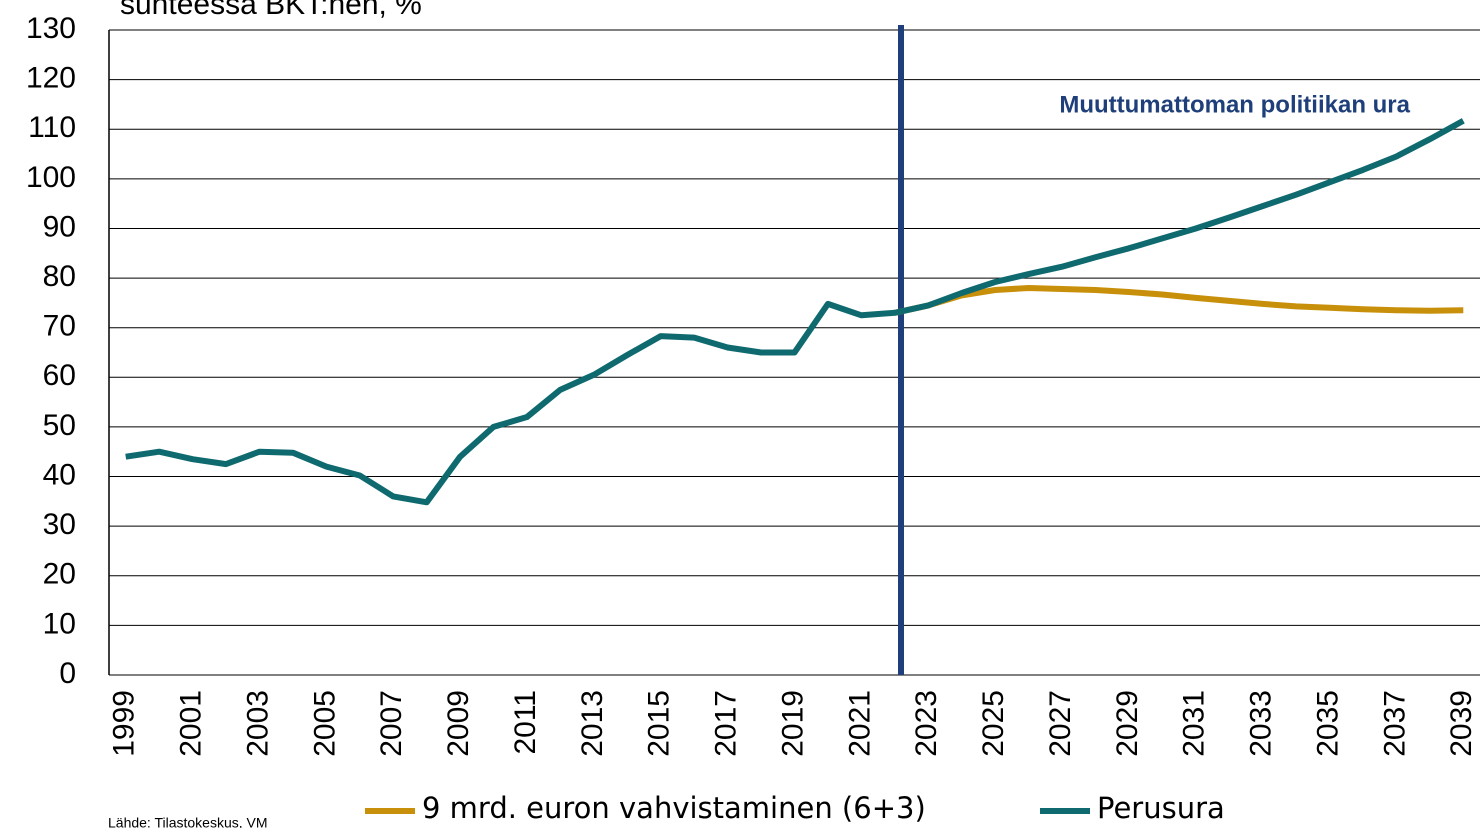 This screenshot has width=1480, height=828. Describe the element at coordinates (191, 723) in the screenshot. I see `x-tick-label: 2001` at that location.